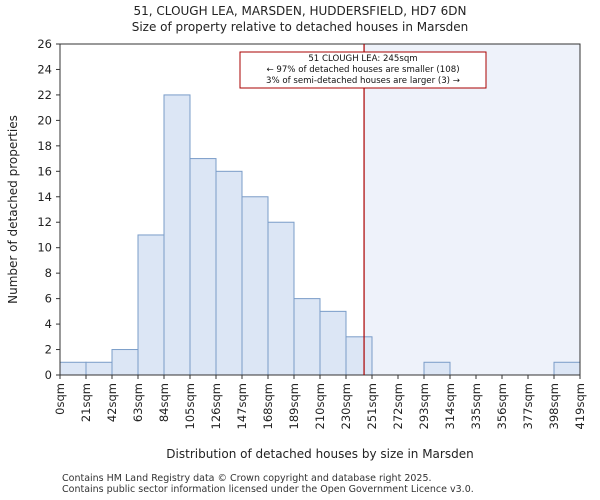 The width and height of the screenshot is (600, 500). What do you see at coordinates (44, 222) in the screenshot?
I see `y-tick-label: 12` at bounding box center [44, 222].